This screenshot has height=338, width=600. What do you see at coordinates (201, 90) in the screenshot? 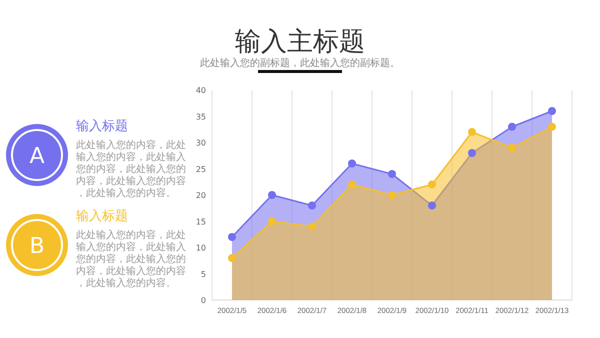
I see `y-tick-label: 40` at bounding box center [201, 90].